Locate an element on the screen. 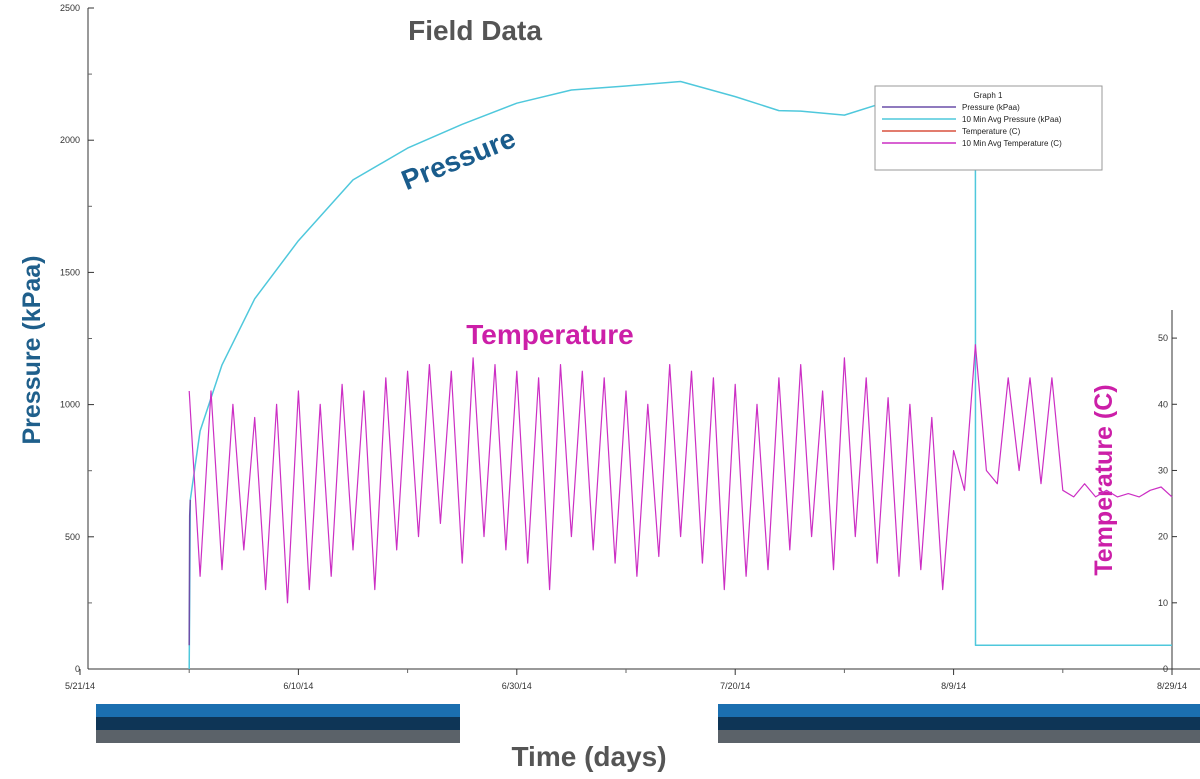 This screenshot has width=1200, height=779. legend-box is located at coordinates (988, 128).